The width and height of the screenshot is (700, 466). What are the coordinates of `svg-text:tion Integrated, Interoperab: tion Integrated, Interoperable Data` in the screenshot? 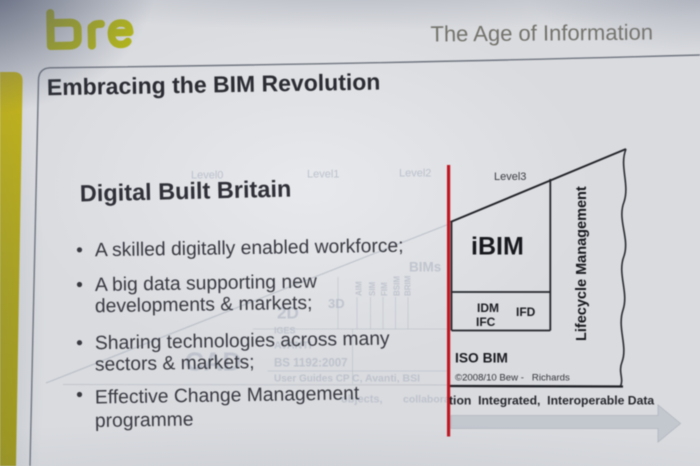 It's located at (551, 401).